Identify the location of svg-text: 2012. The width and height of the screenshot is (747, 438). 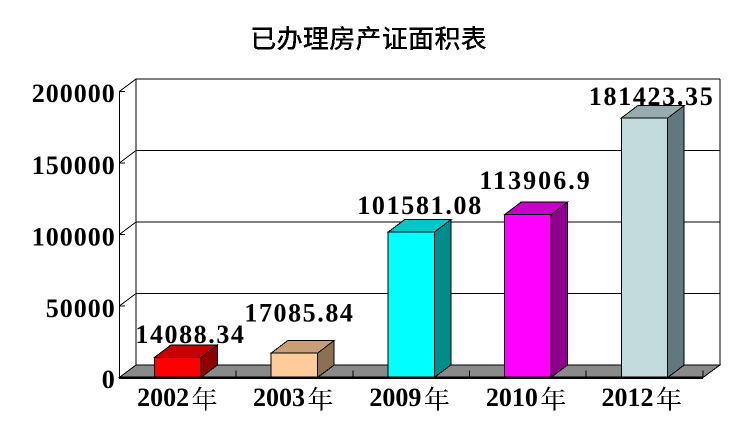
(628, 397).